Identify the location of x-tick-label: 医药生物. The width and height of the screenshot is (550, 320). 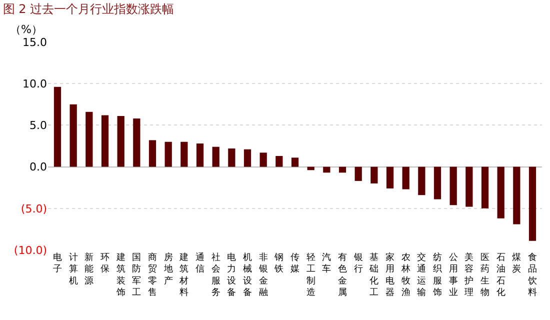
(485, 275).